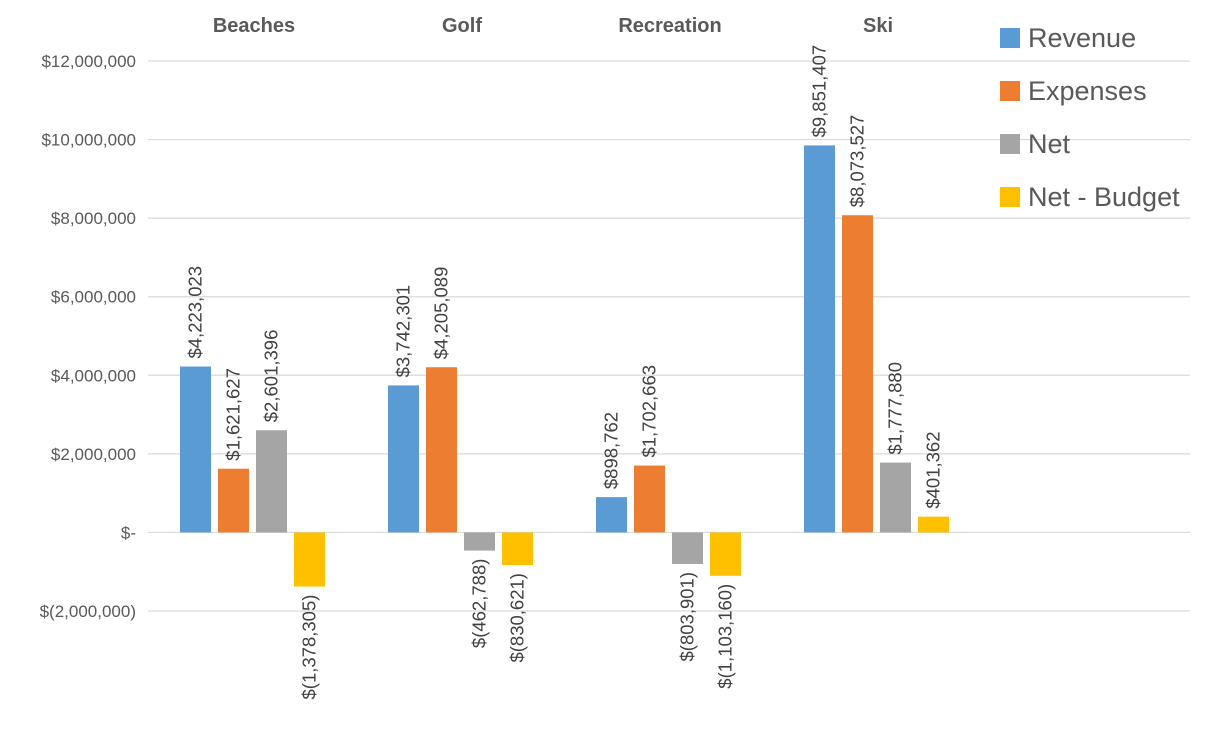  I want to click on data-label: $1,702,663, so click(649, 411).